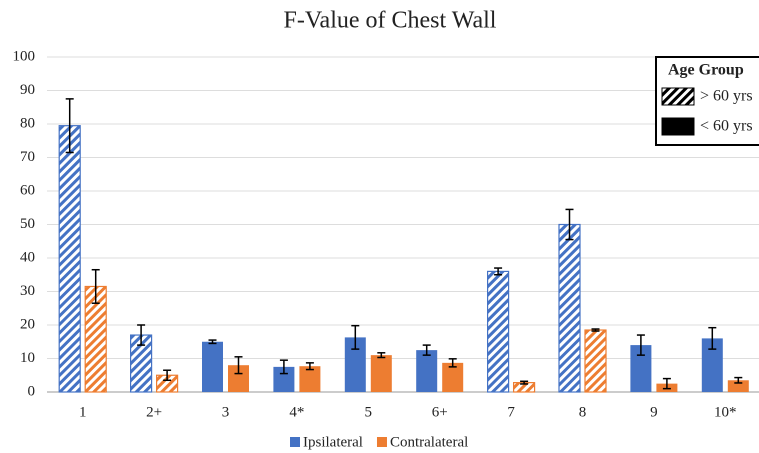  Describe the element at coordinates (154, 412) in the screenshot. I see `x-tick-label: 2+` at that location.